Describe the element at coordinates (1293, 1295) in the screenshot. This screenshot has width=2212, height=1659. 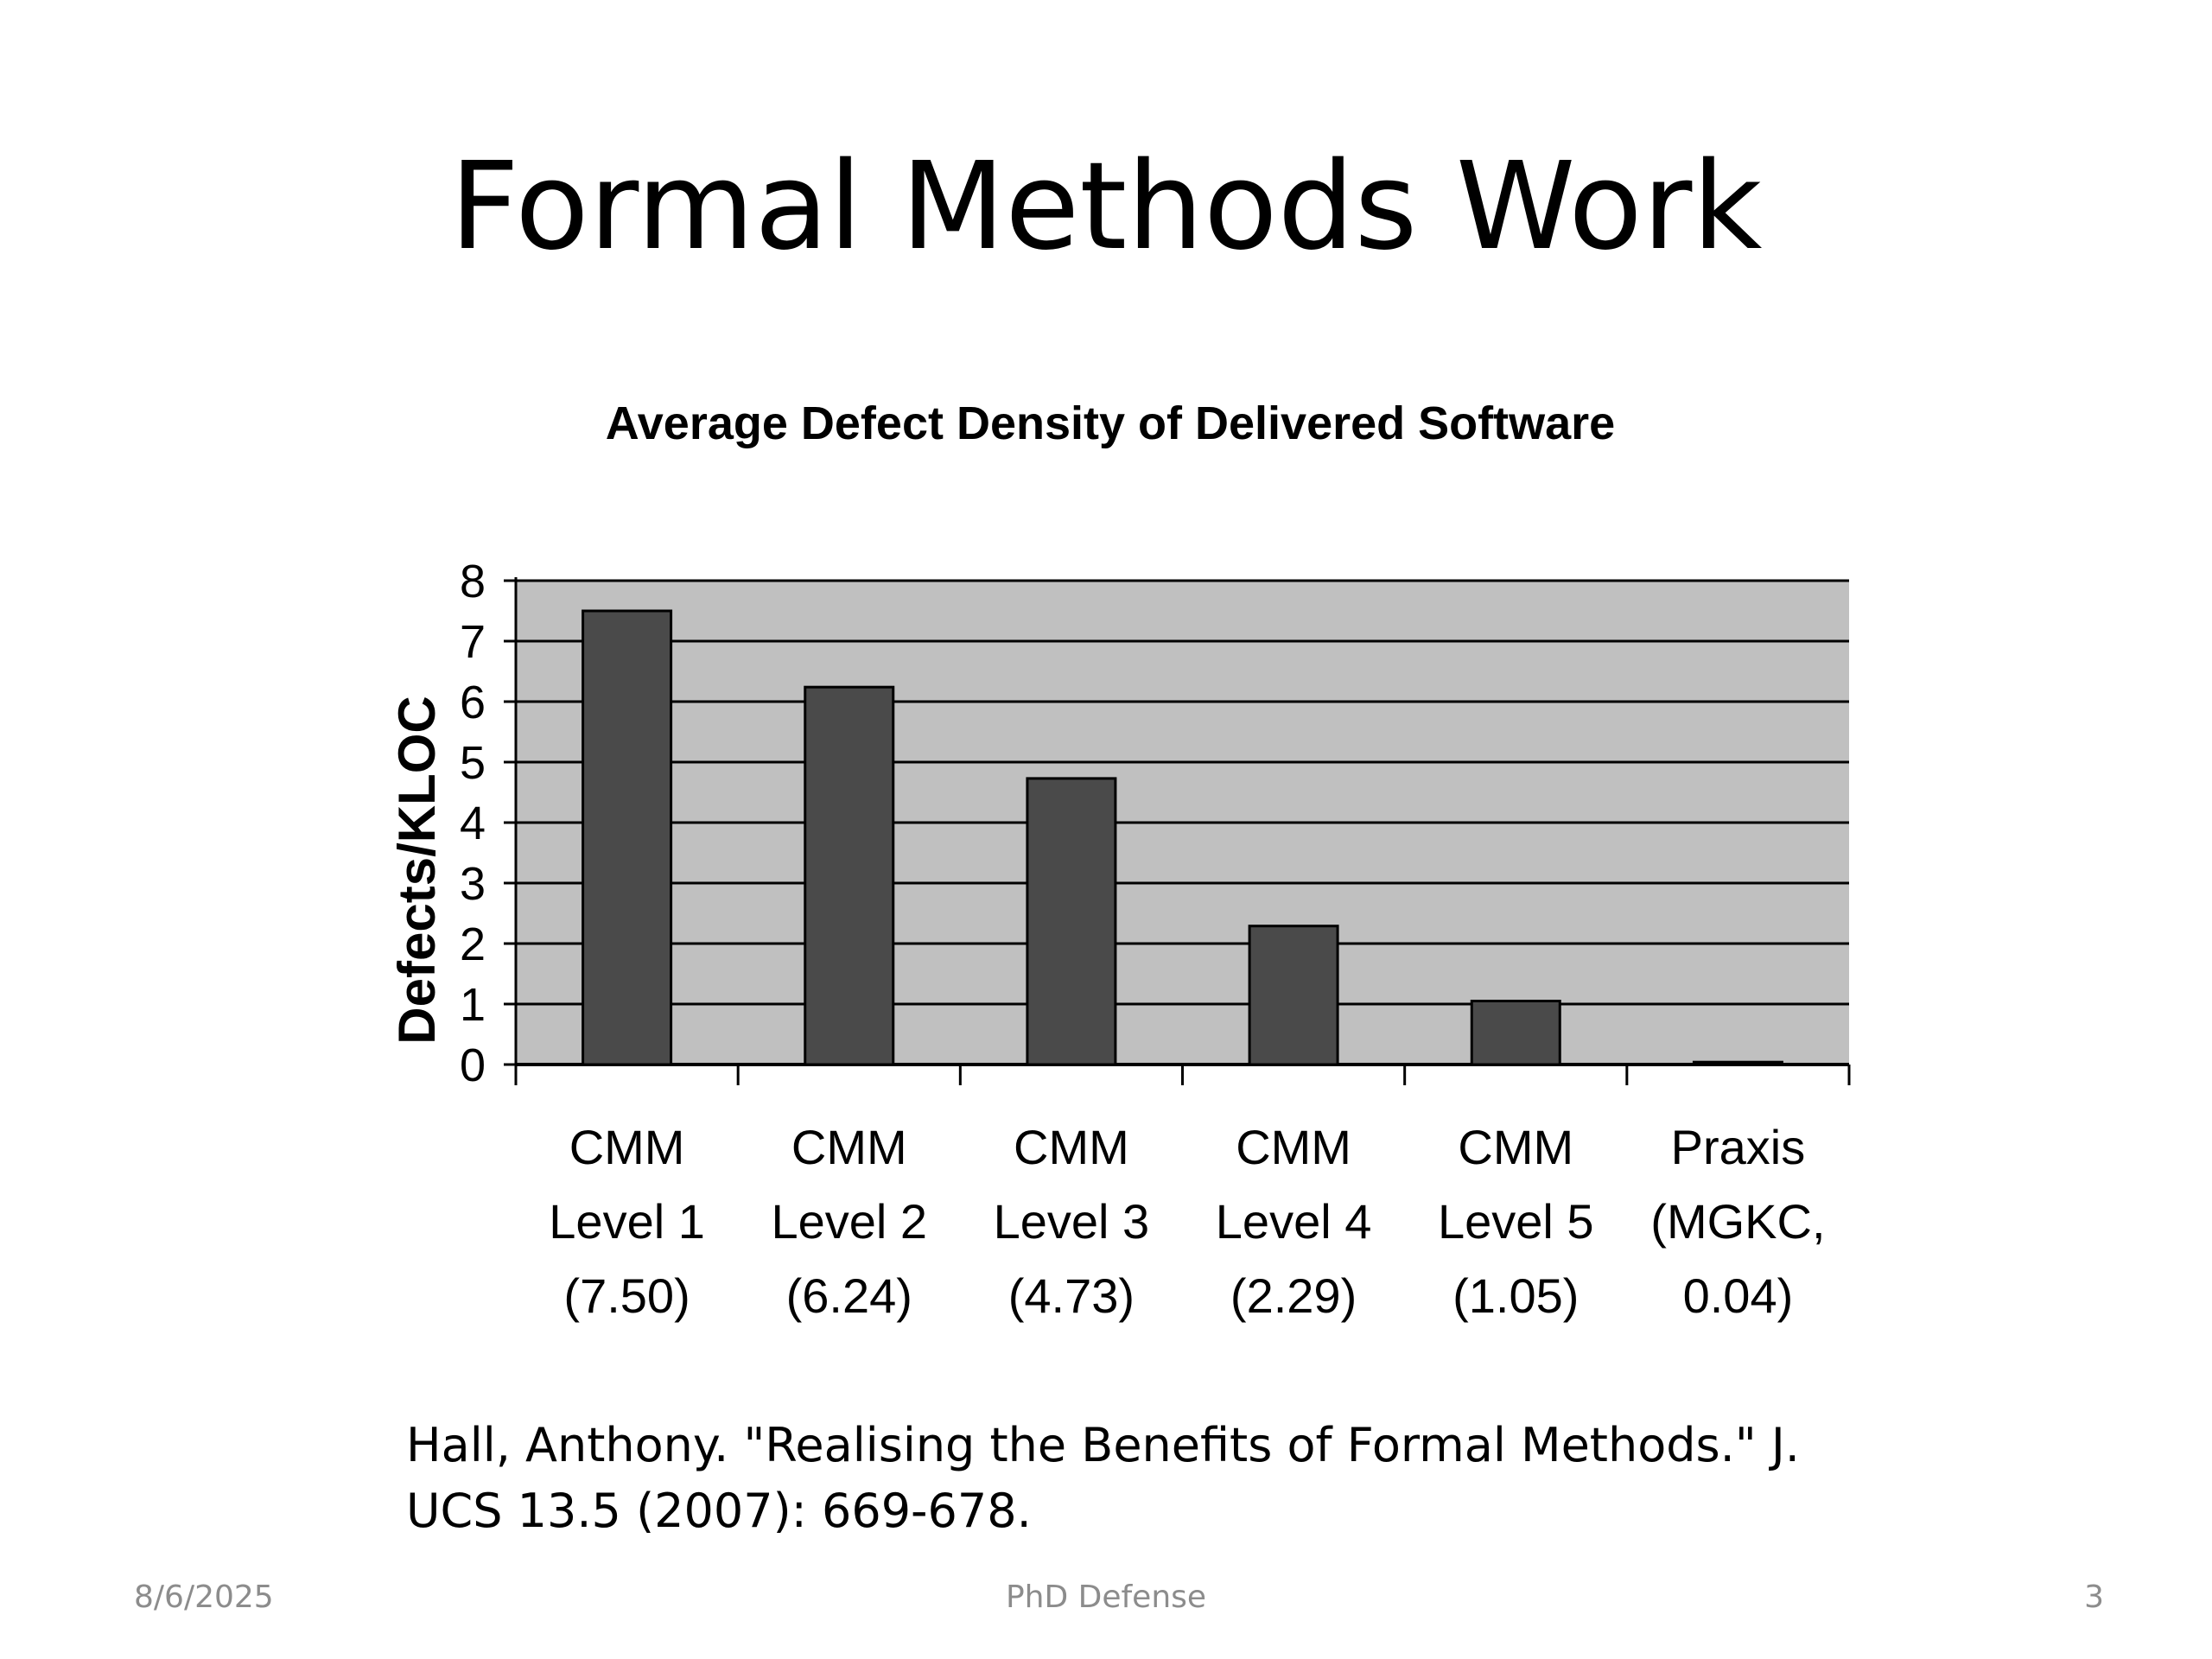
I see `category-label: (2.29)` at that location.